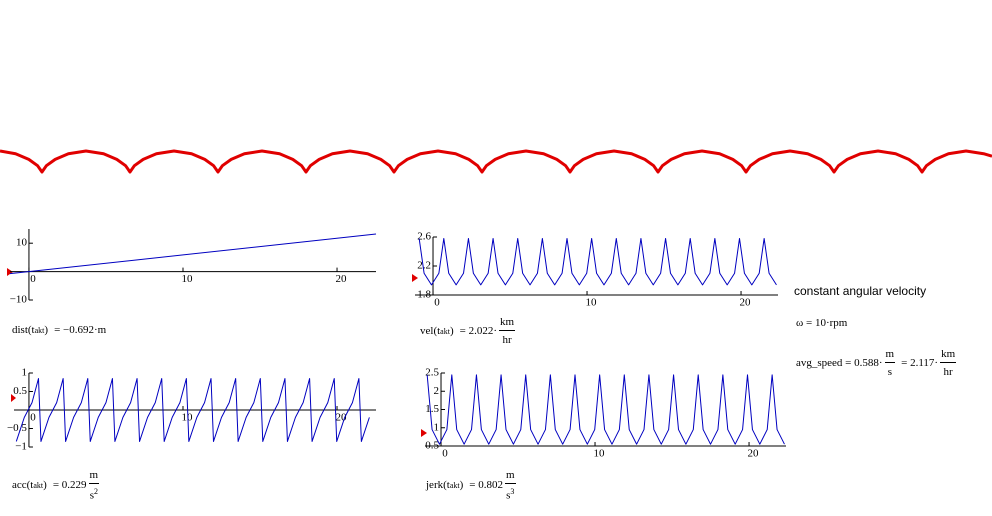  What do you see at coordinates (432, 409) in the screenshot?
I see `y-tick-label: 1.5` at bounding box center [432, 409].